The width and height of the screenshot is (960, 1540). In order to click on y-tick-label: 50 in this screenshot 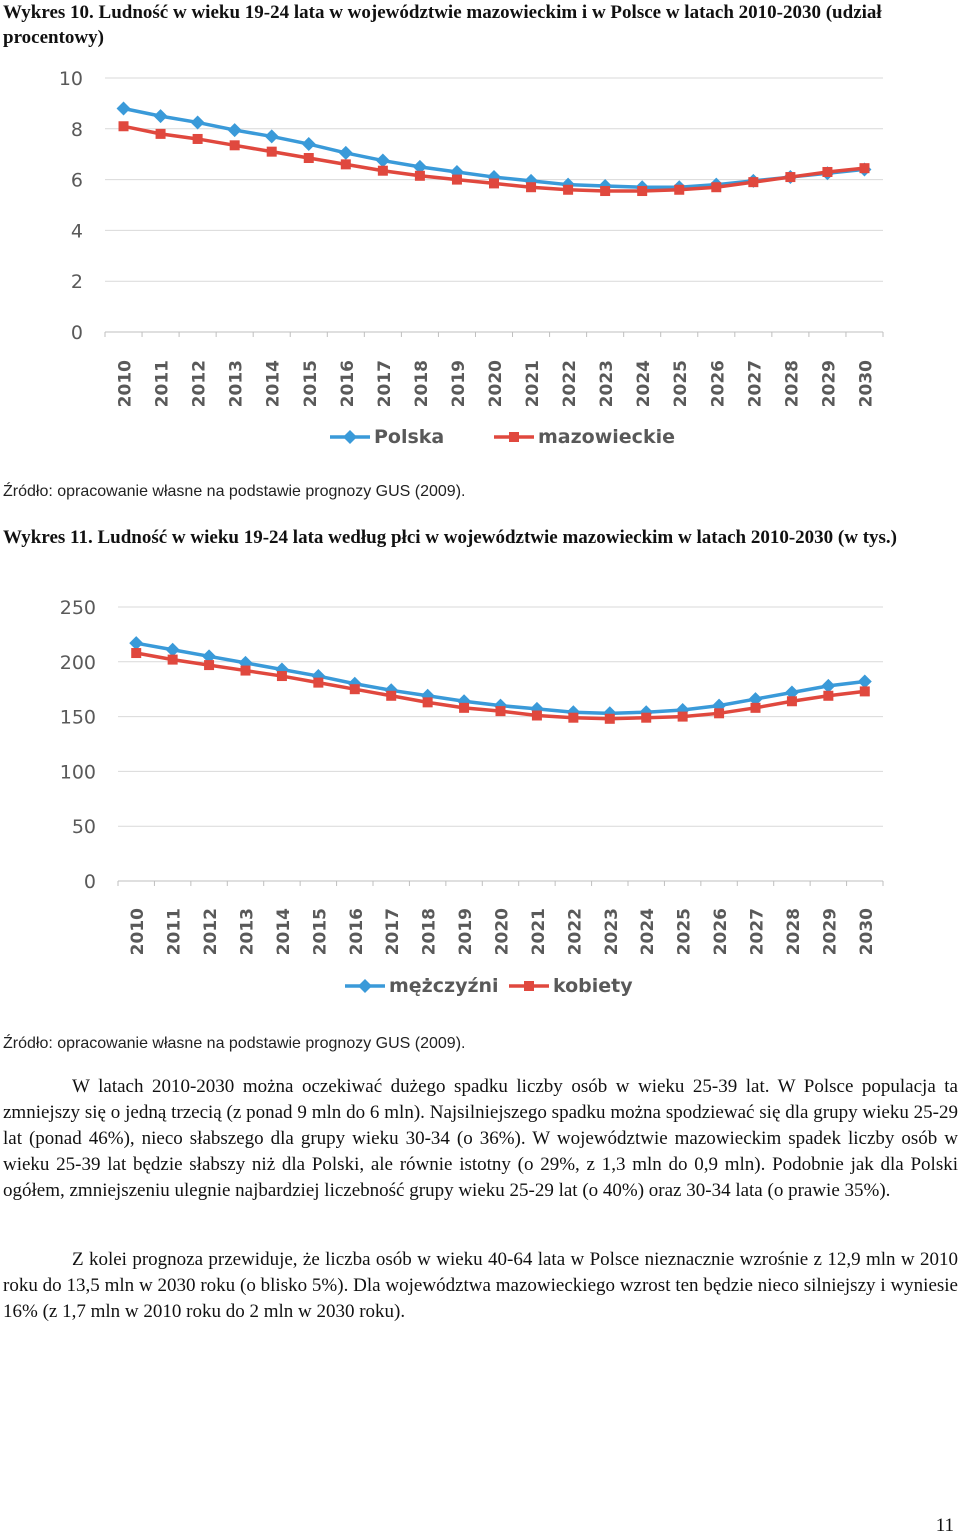, I will do `click(84, 827)`.